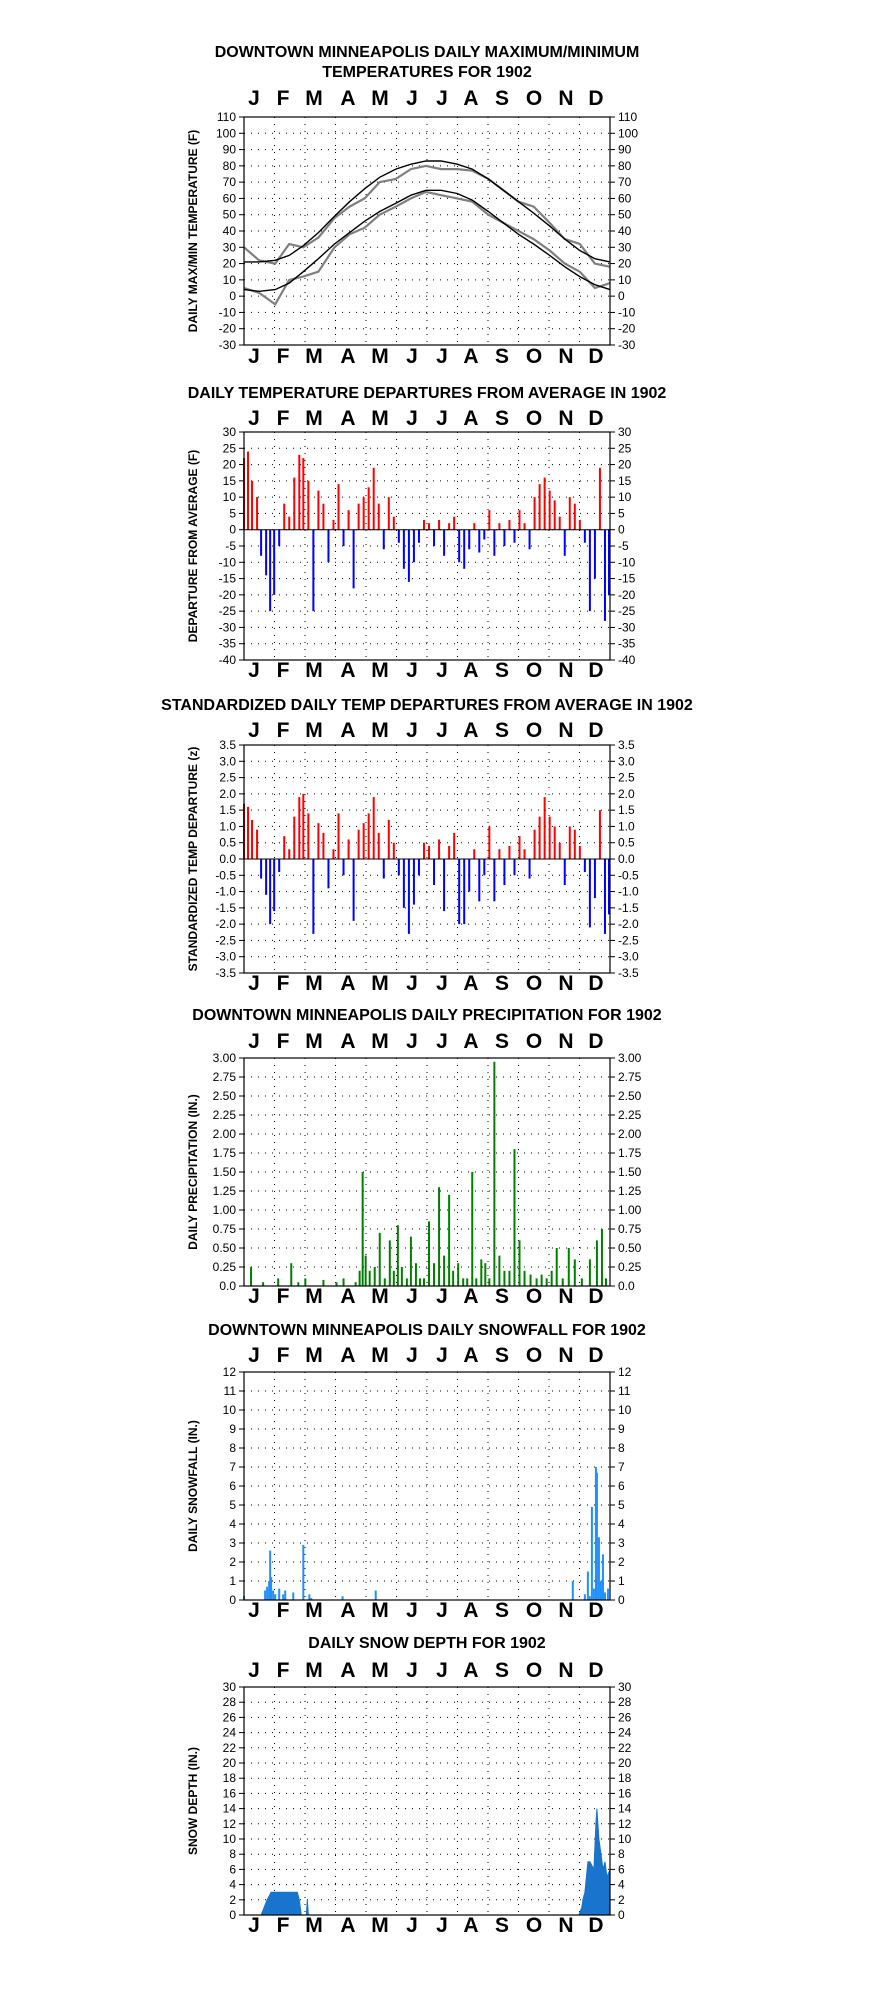 The width and height of the screenshot is (883, 1994). Describe the element at coordinates (627, 345) in the screenshot. I see `tick-label-right: -30` at that location.